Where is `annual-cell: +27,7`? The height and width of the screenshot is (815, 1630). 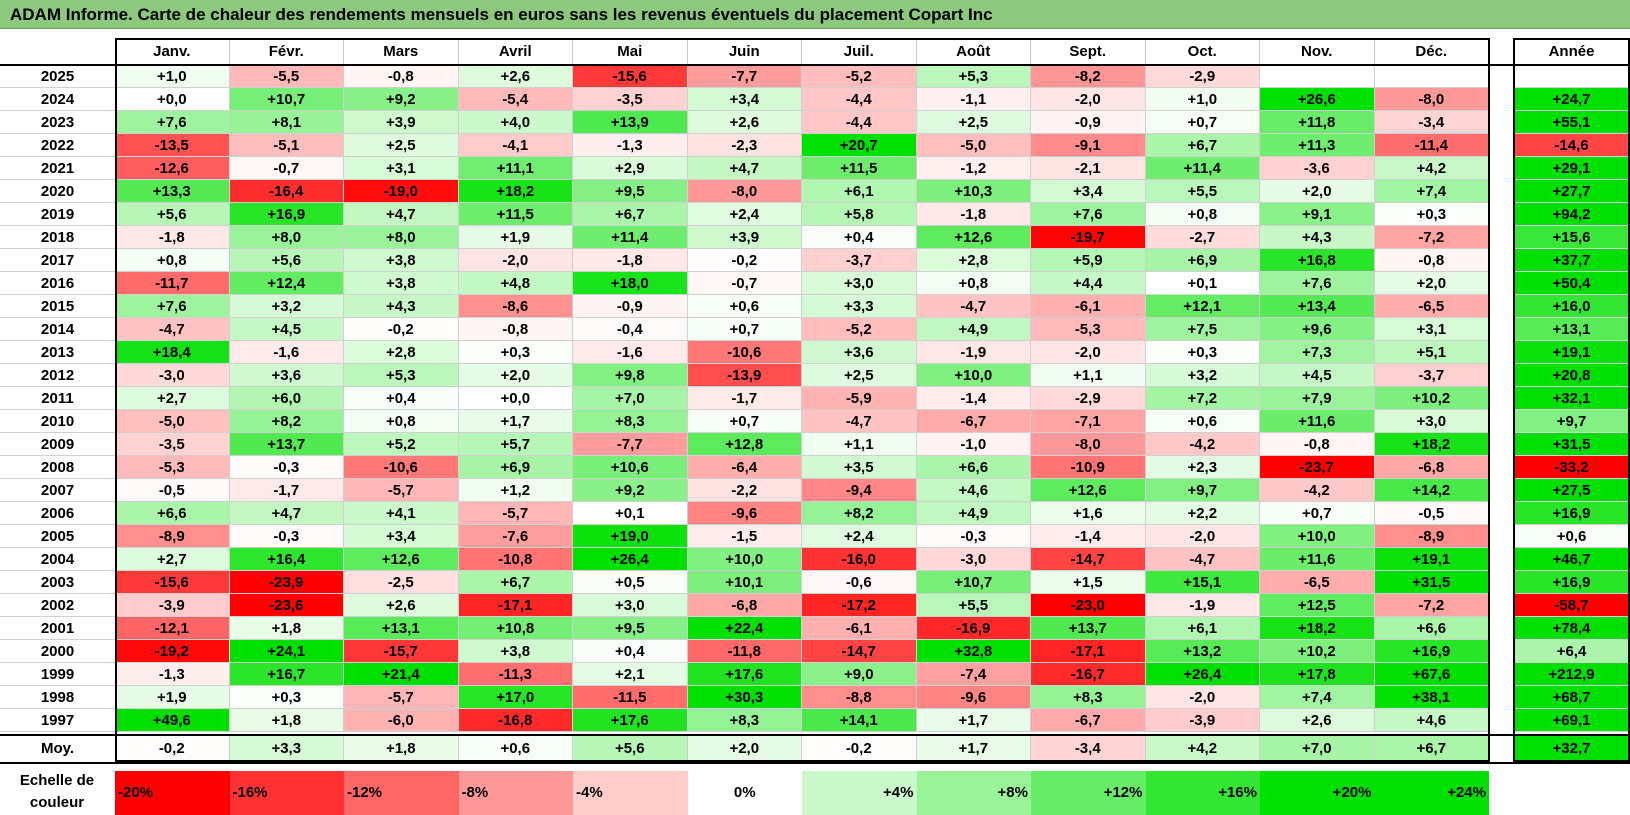
annual-cell: +27,7 is located at coordinates (1571, 191).